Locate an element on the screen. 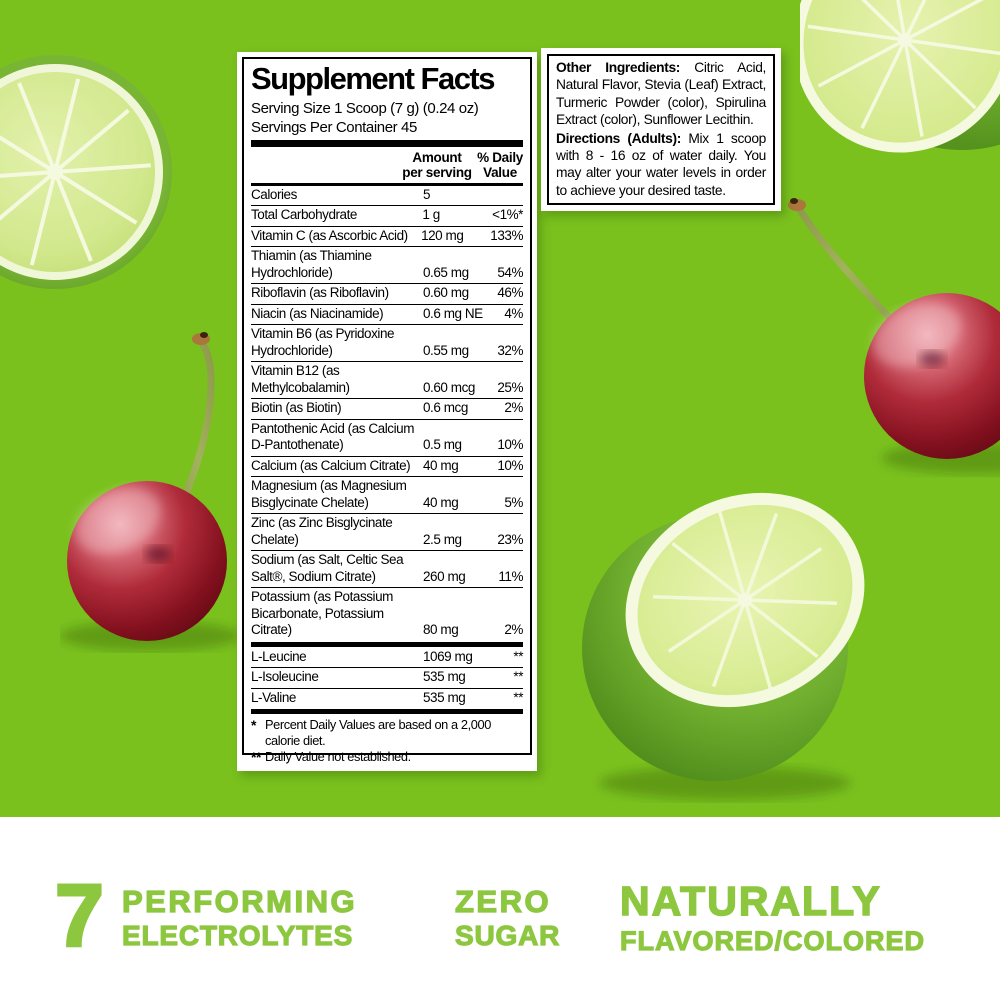 The width and height of the screenshot is (1000, 1000). nutrient-amount: 260 mg is located at coordinates (444, 576).